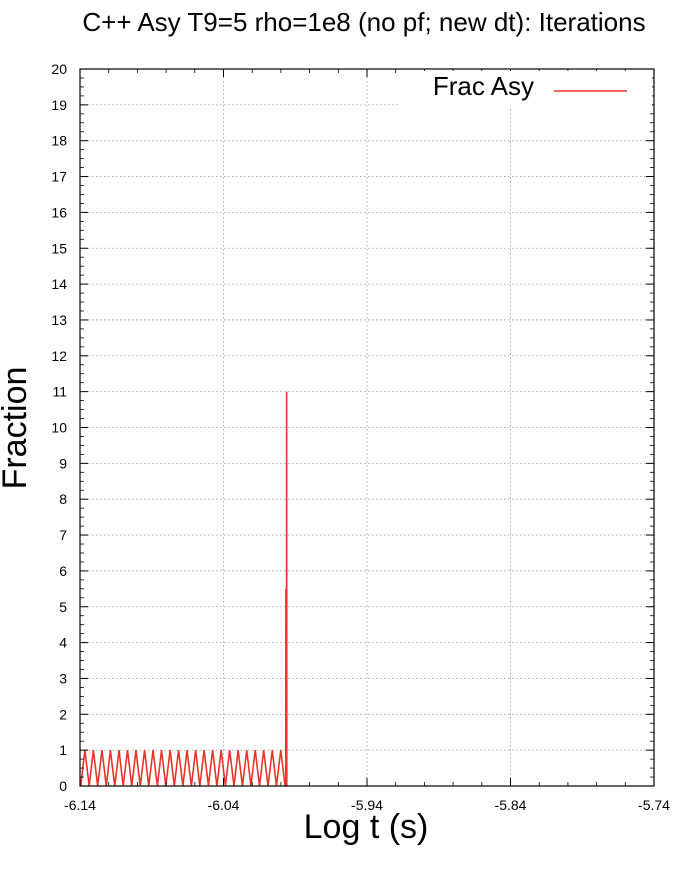 The image size is (691, 869). Describe the element at coordinates (59, 105) in the screenshot. I see `y-tick-label: 19` at that location.